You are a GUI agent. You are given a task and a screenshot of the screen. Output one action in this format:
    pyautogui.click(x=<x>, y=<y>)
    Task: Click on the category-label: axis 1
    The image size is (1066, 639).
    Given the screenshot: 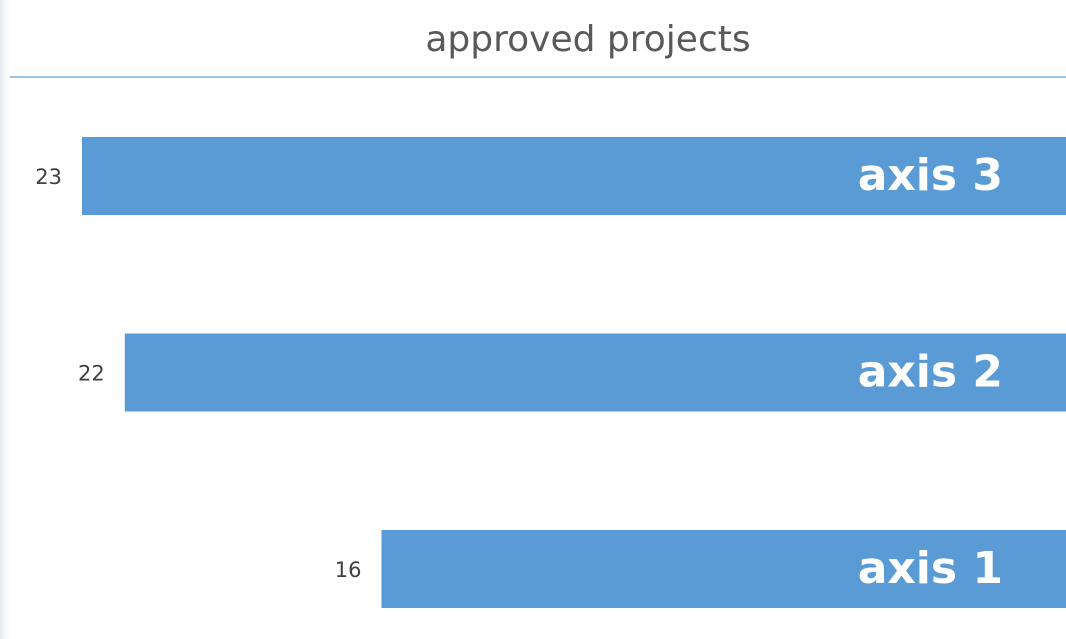 What is the action you would take?
    pyautogui.click(x=930, y=568)
    